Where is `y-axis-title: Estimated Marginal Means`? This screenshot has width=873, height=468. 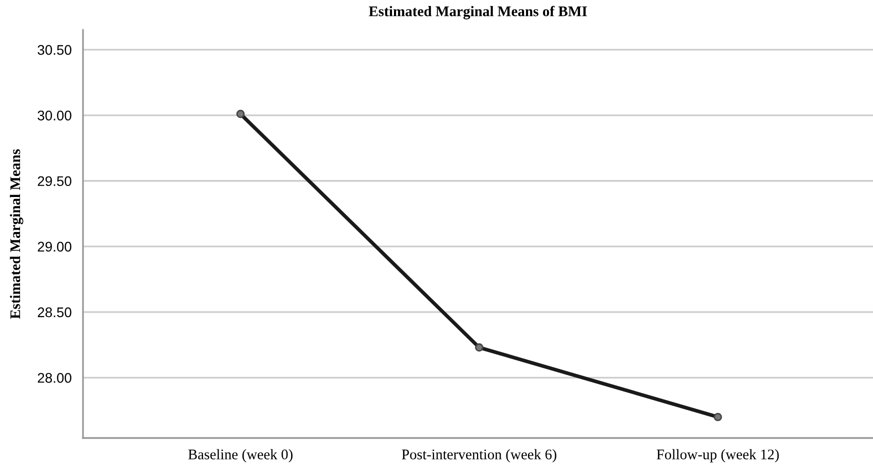
y-axis-title: Estimated Marginal Means is located at coordinates (17, 234).